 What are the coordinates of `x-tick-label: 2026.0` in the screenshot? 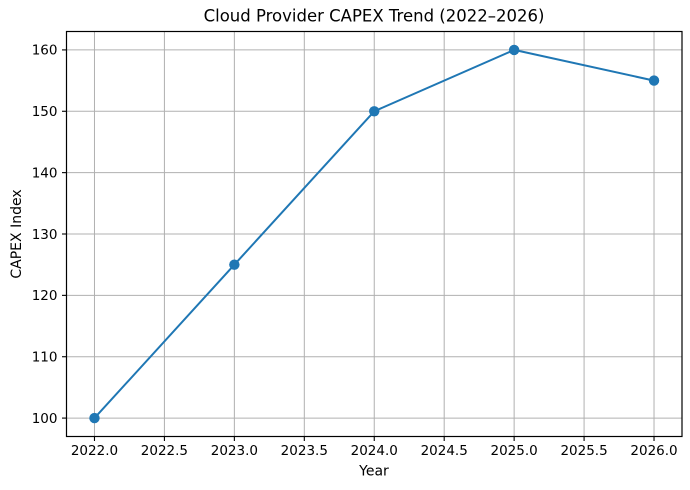 It's located at (653, 451).